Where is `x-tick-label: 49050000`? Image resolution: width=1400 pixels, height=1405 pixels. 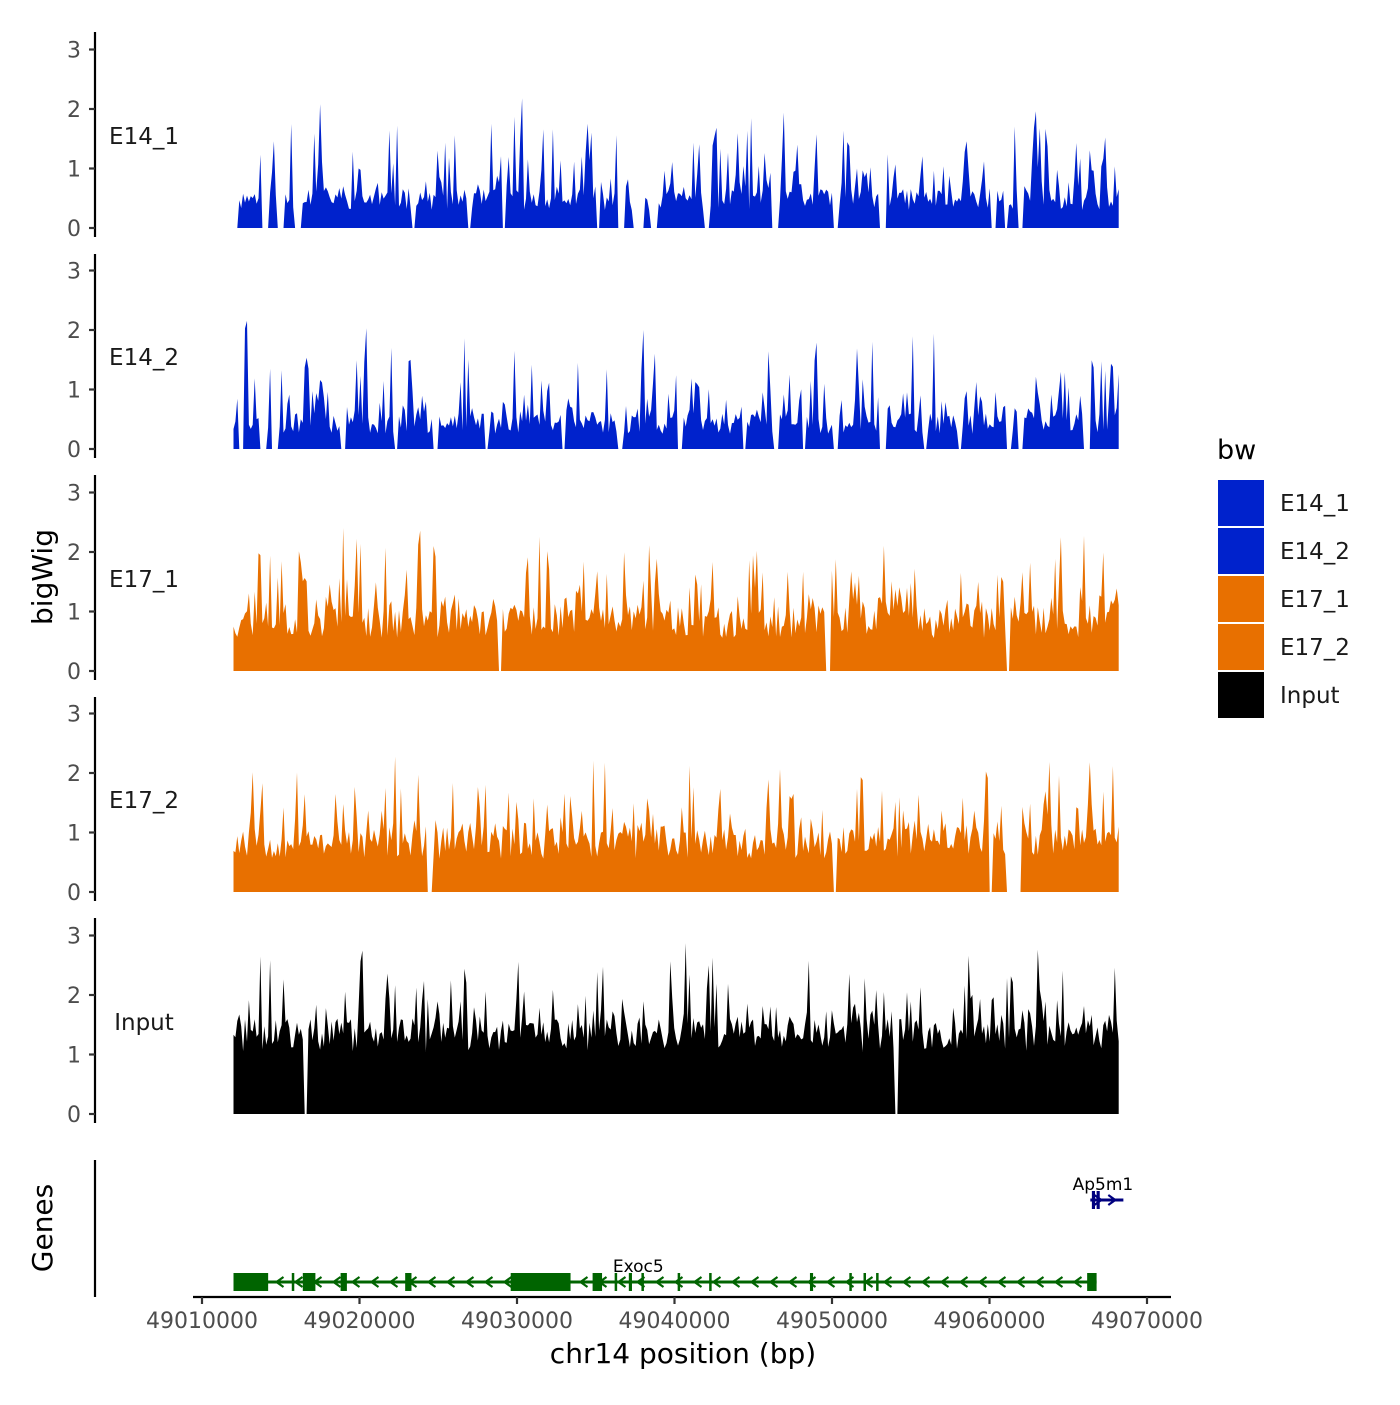 x-tick-label: 49050000 is located at coordinates (832, 1321).